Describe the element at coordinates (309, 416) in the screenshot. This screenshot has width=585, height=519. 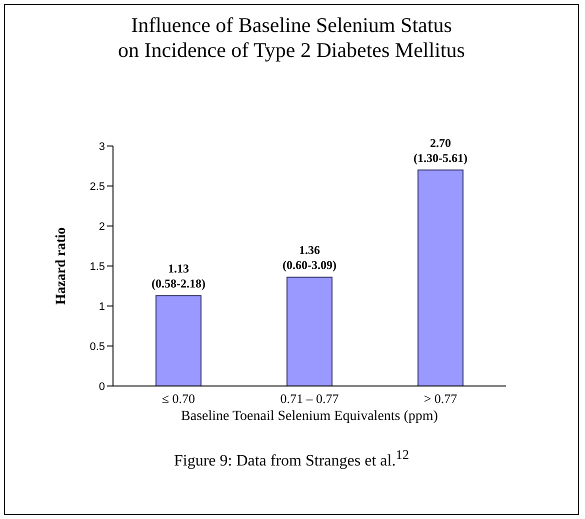
I see `x-axis-title: Baseline Toenail Selenium Equivalents (ppm)` at that location.